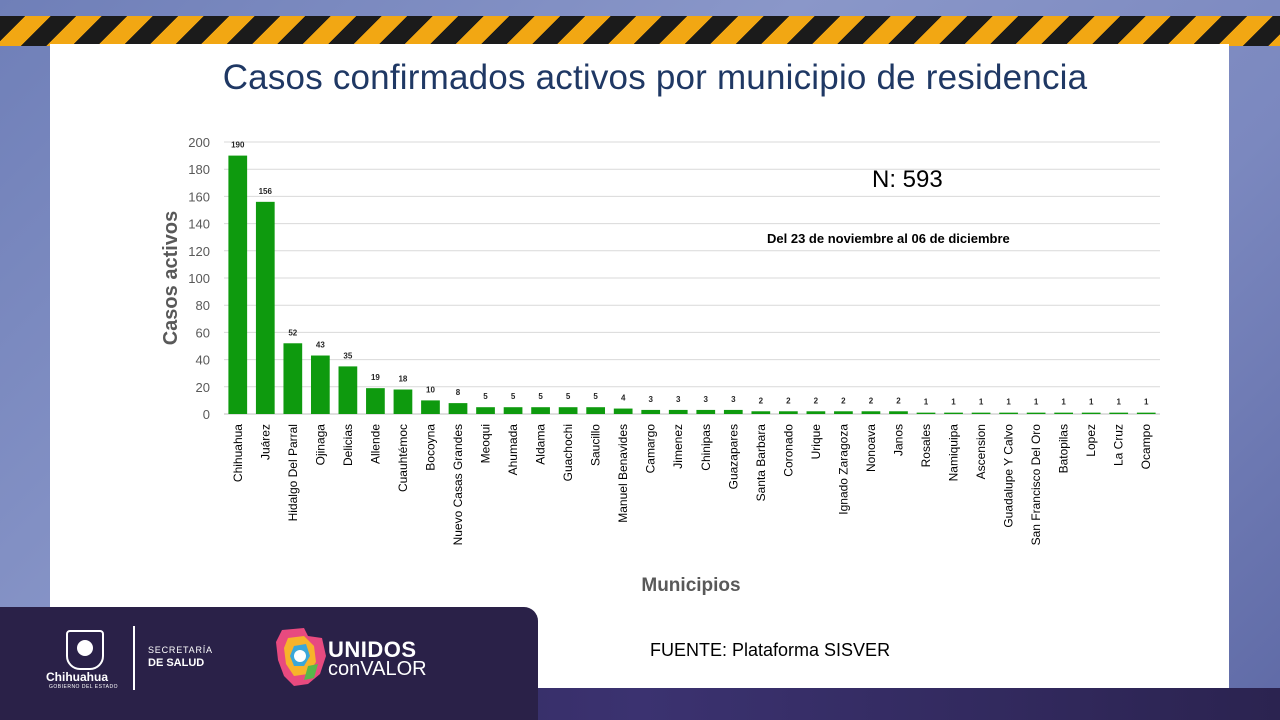  What do you see at coordinates (623, 473) in the screenshot?
I see `category-label: Manuel Benavides` at bounding box center [623, 473].